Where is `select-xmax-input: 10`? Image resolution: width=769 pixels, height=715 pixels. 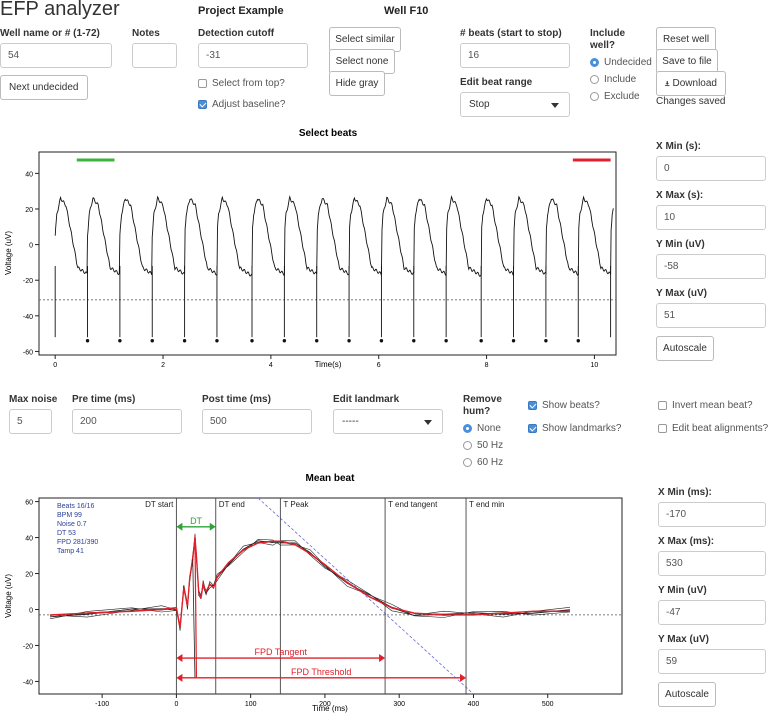
select-xmax-input: 10 is located at coordinates (711, 217).